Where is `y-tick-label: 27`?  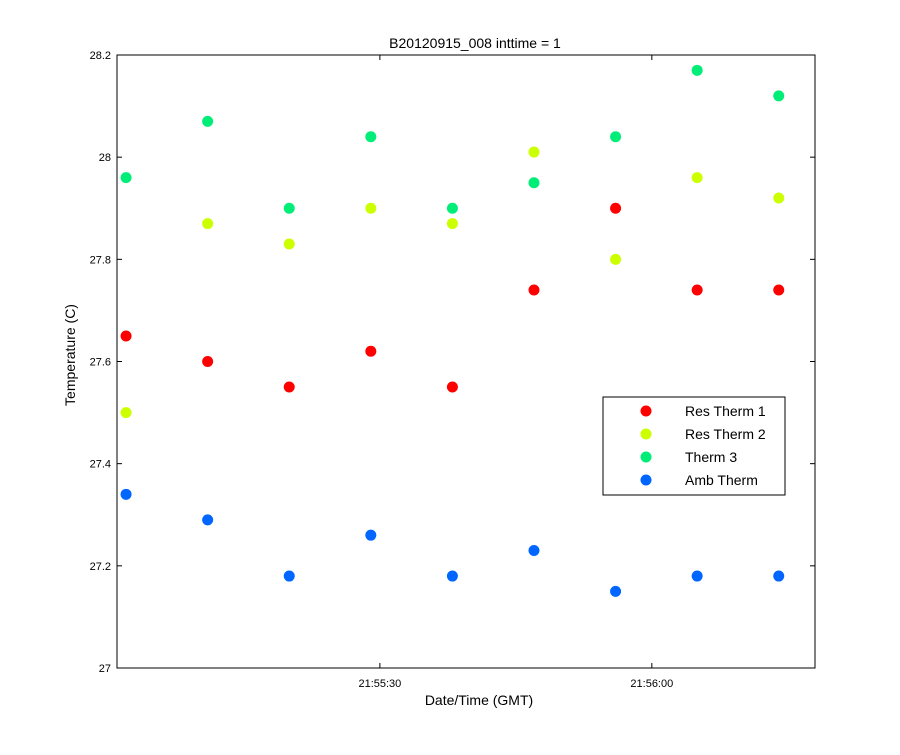 y-tick-label: 27 is located at coordinates (105, 669).